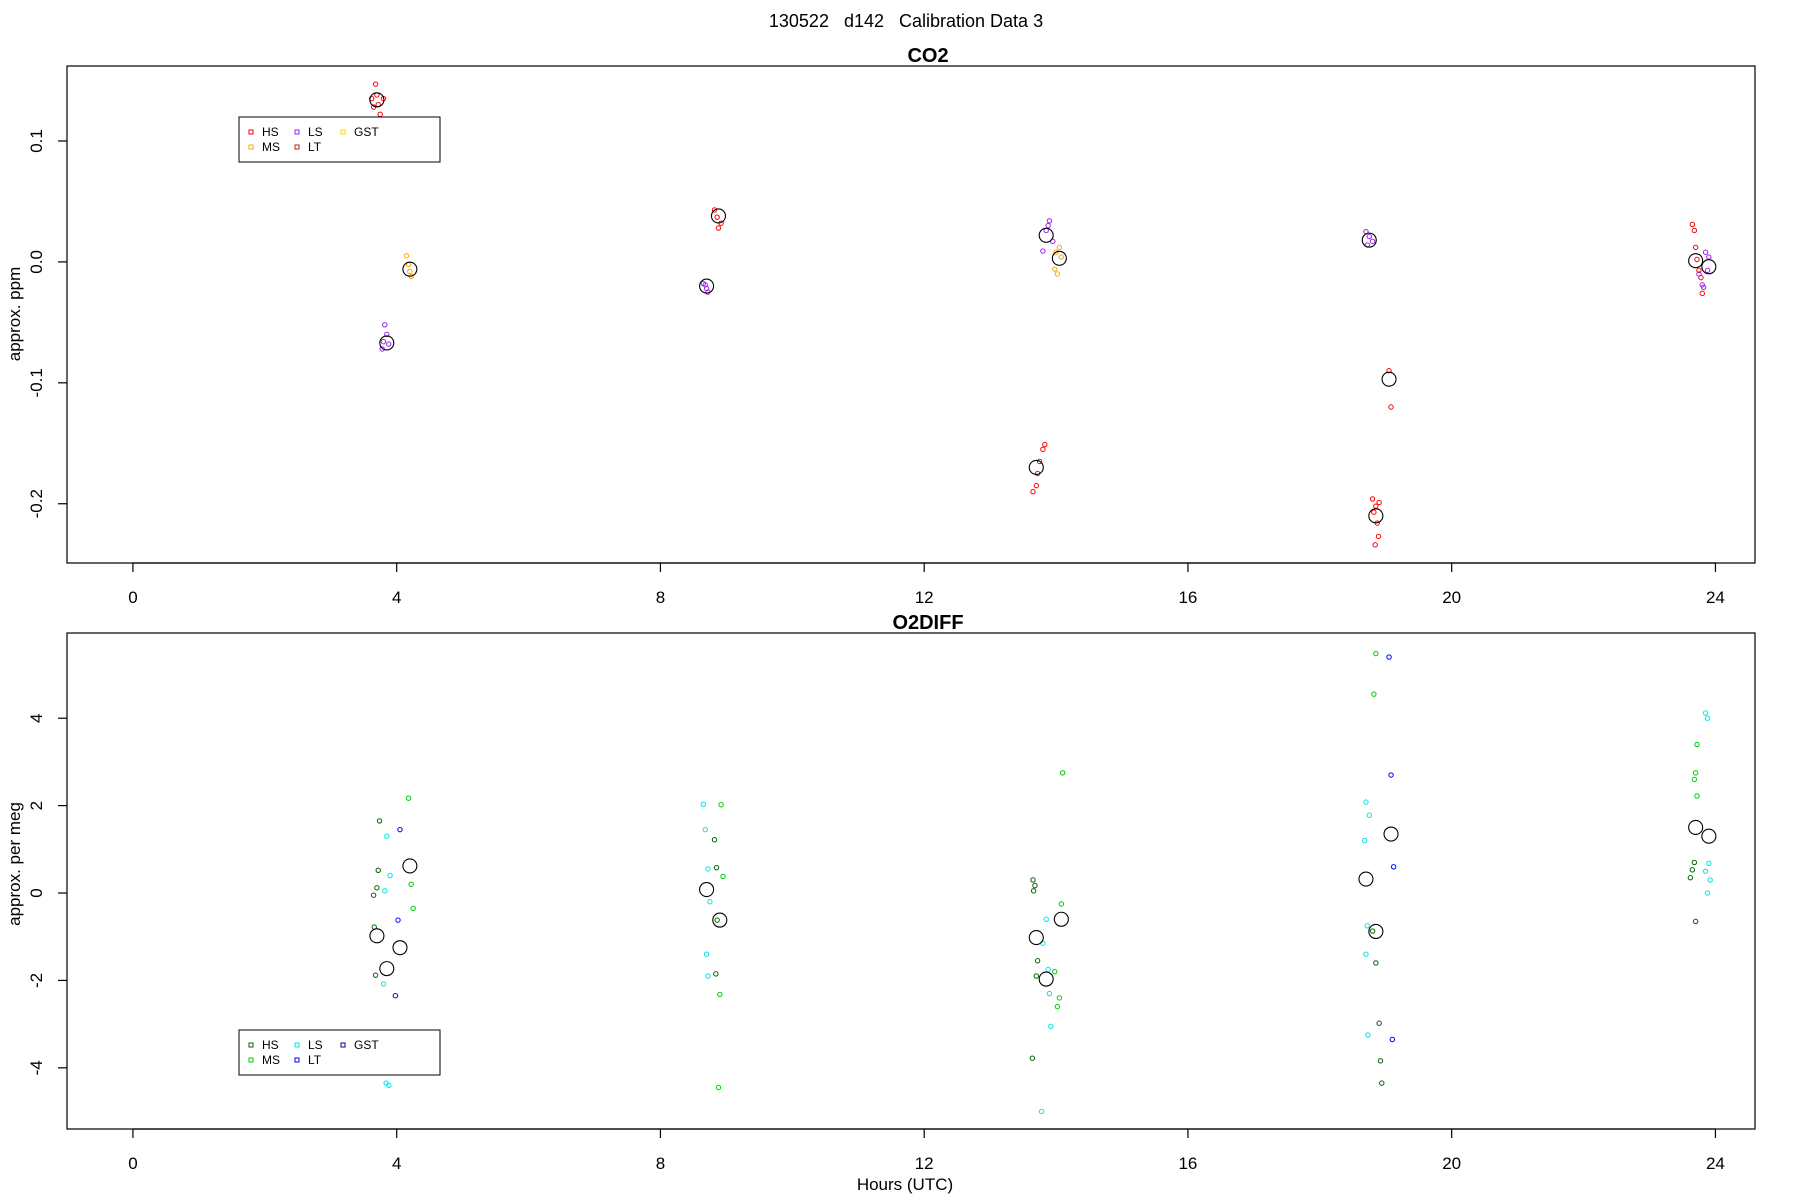  What do you see at coordinates (660, 597) in the screenshot?
I see `x-tick-label: 8` at bounding box center [660, 597].